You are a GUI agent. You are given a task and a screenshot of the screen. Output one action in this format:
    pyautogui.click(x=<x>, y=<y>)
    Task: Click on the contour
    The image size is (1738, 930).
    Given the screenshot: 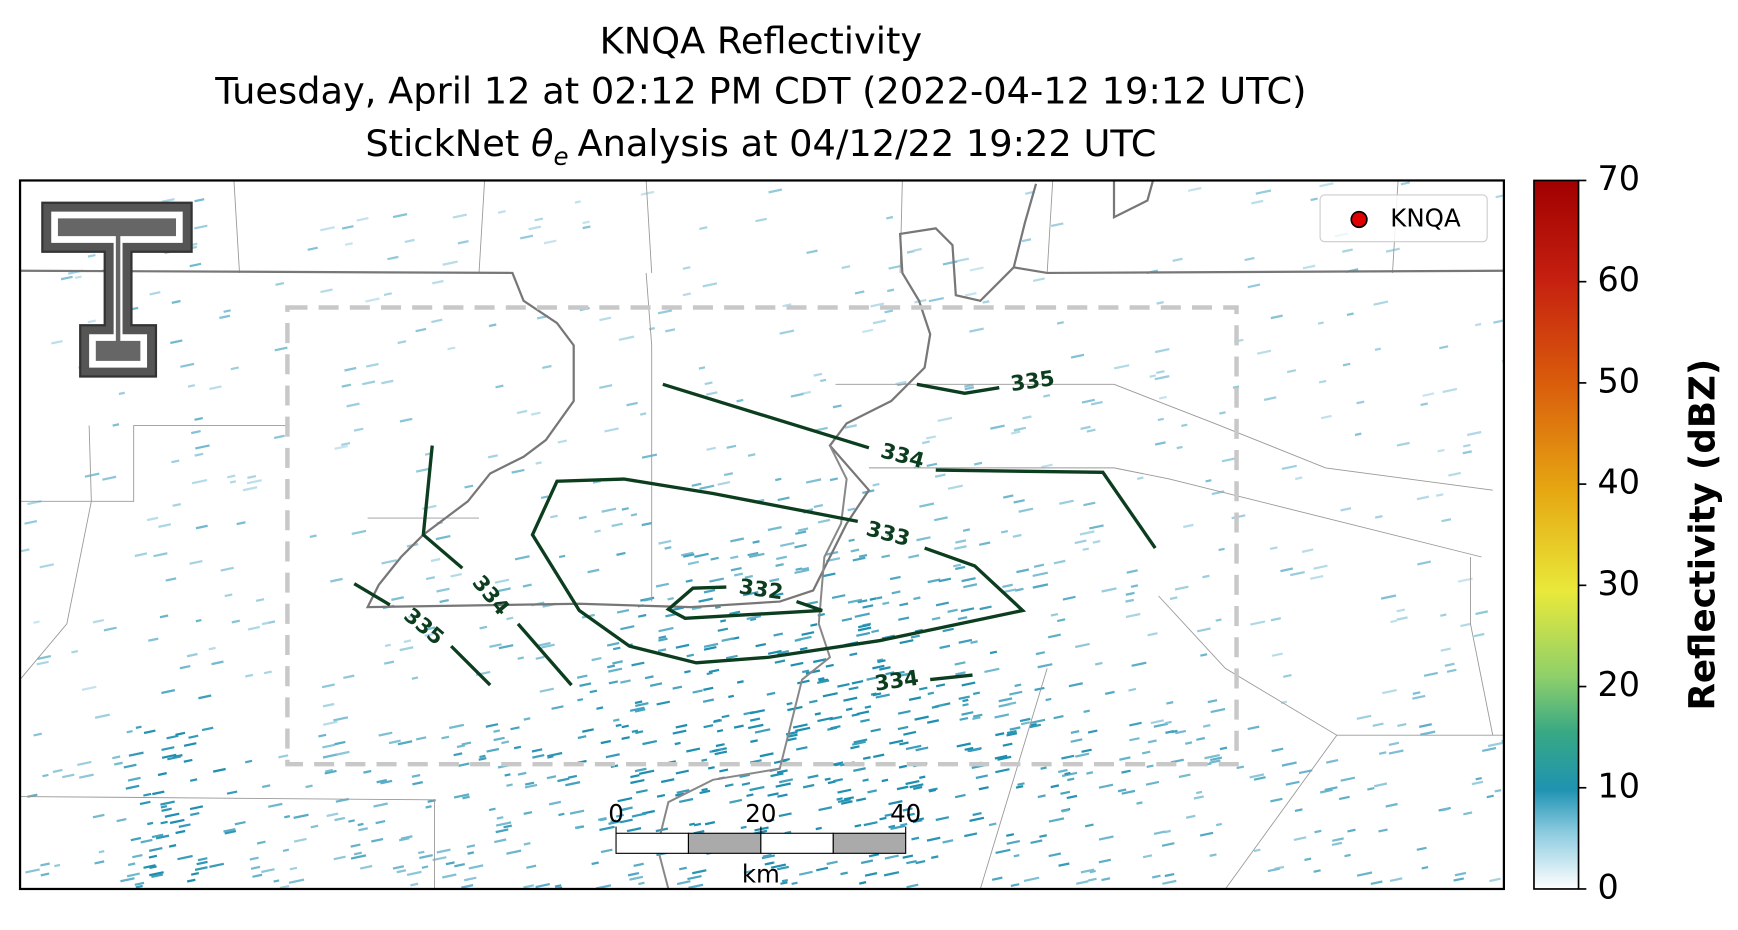 What is the action you would take?
    pyautogui.click(x=497, y=566)
    